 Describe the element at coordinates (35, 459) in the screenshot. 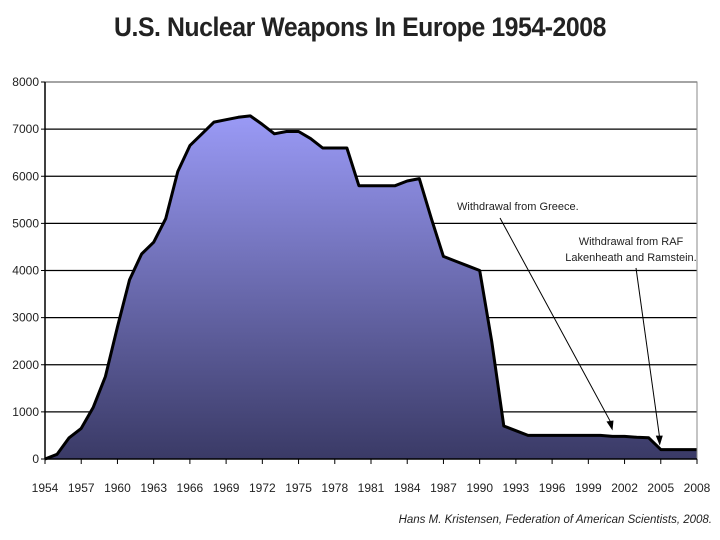

I see `y-tick-label: 0` at that location.